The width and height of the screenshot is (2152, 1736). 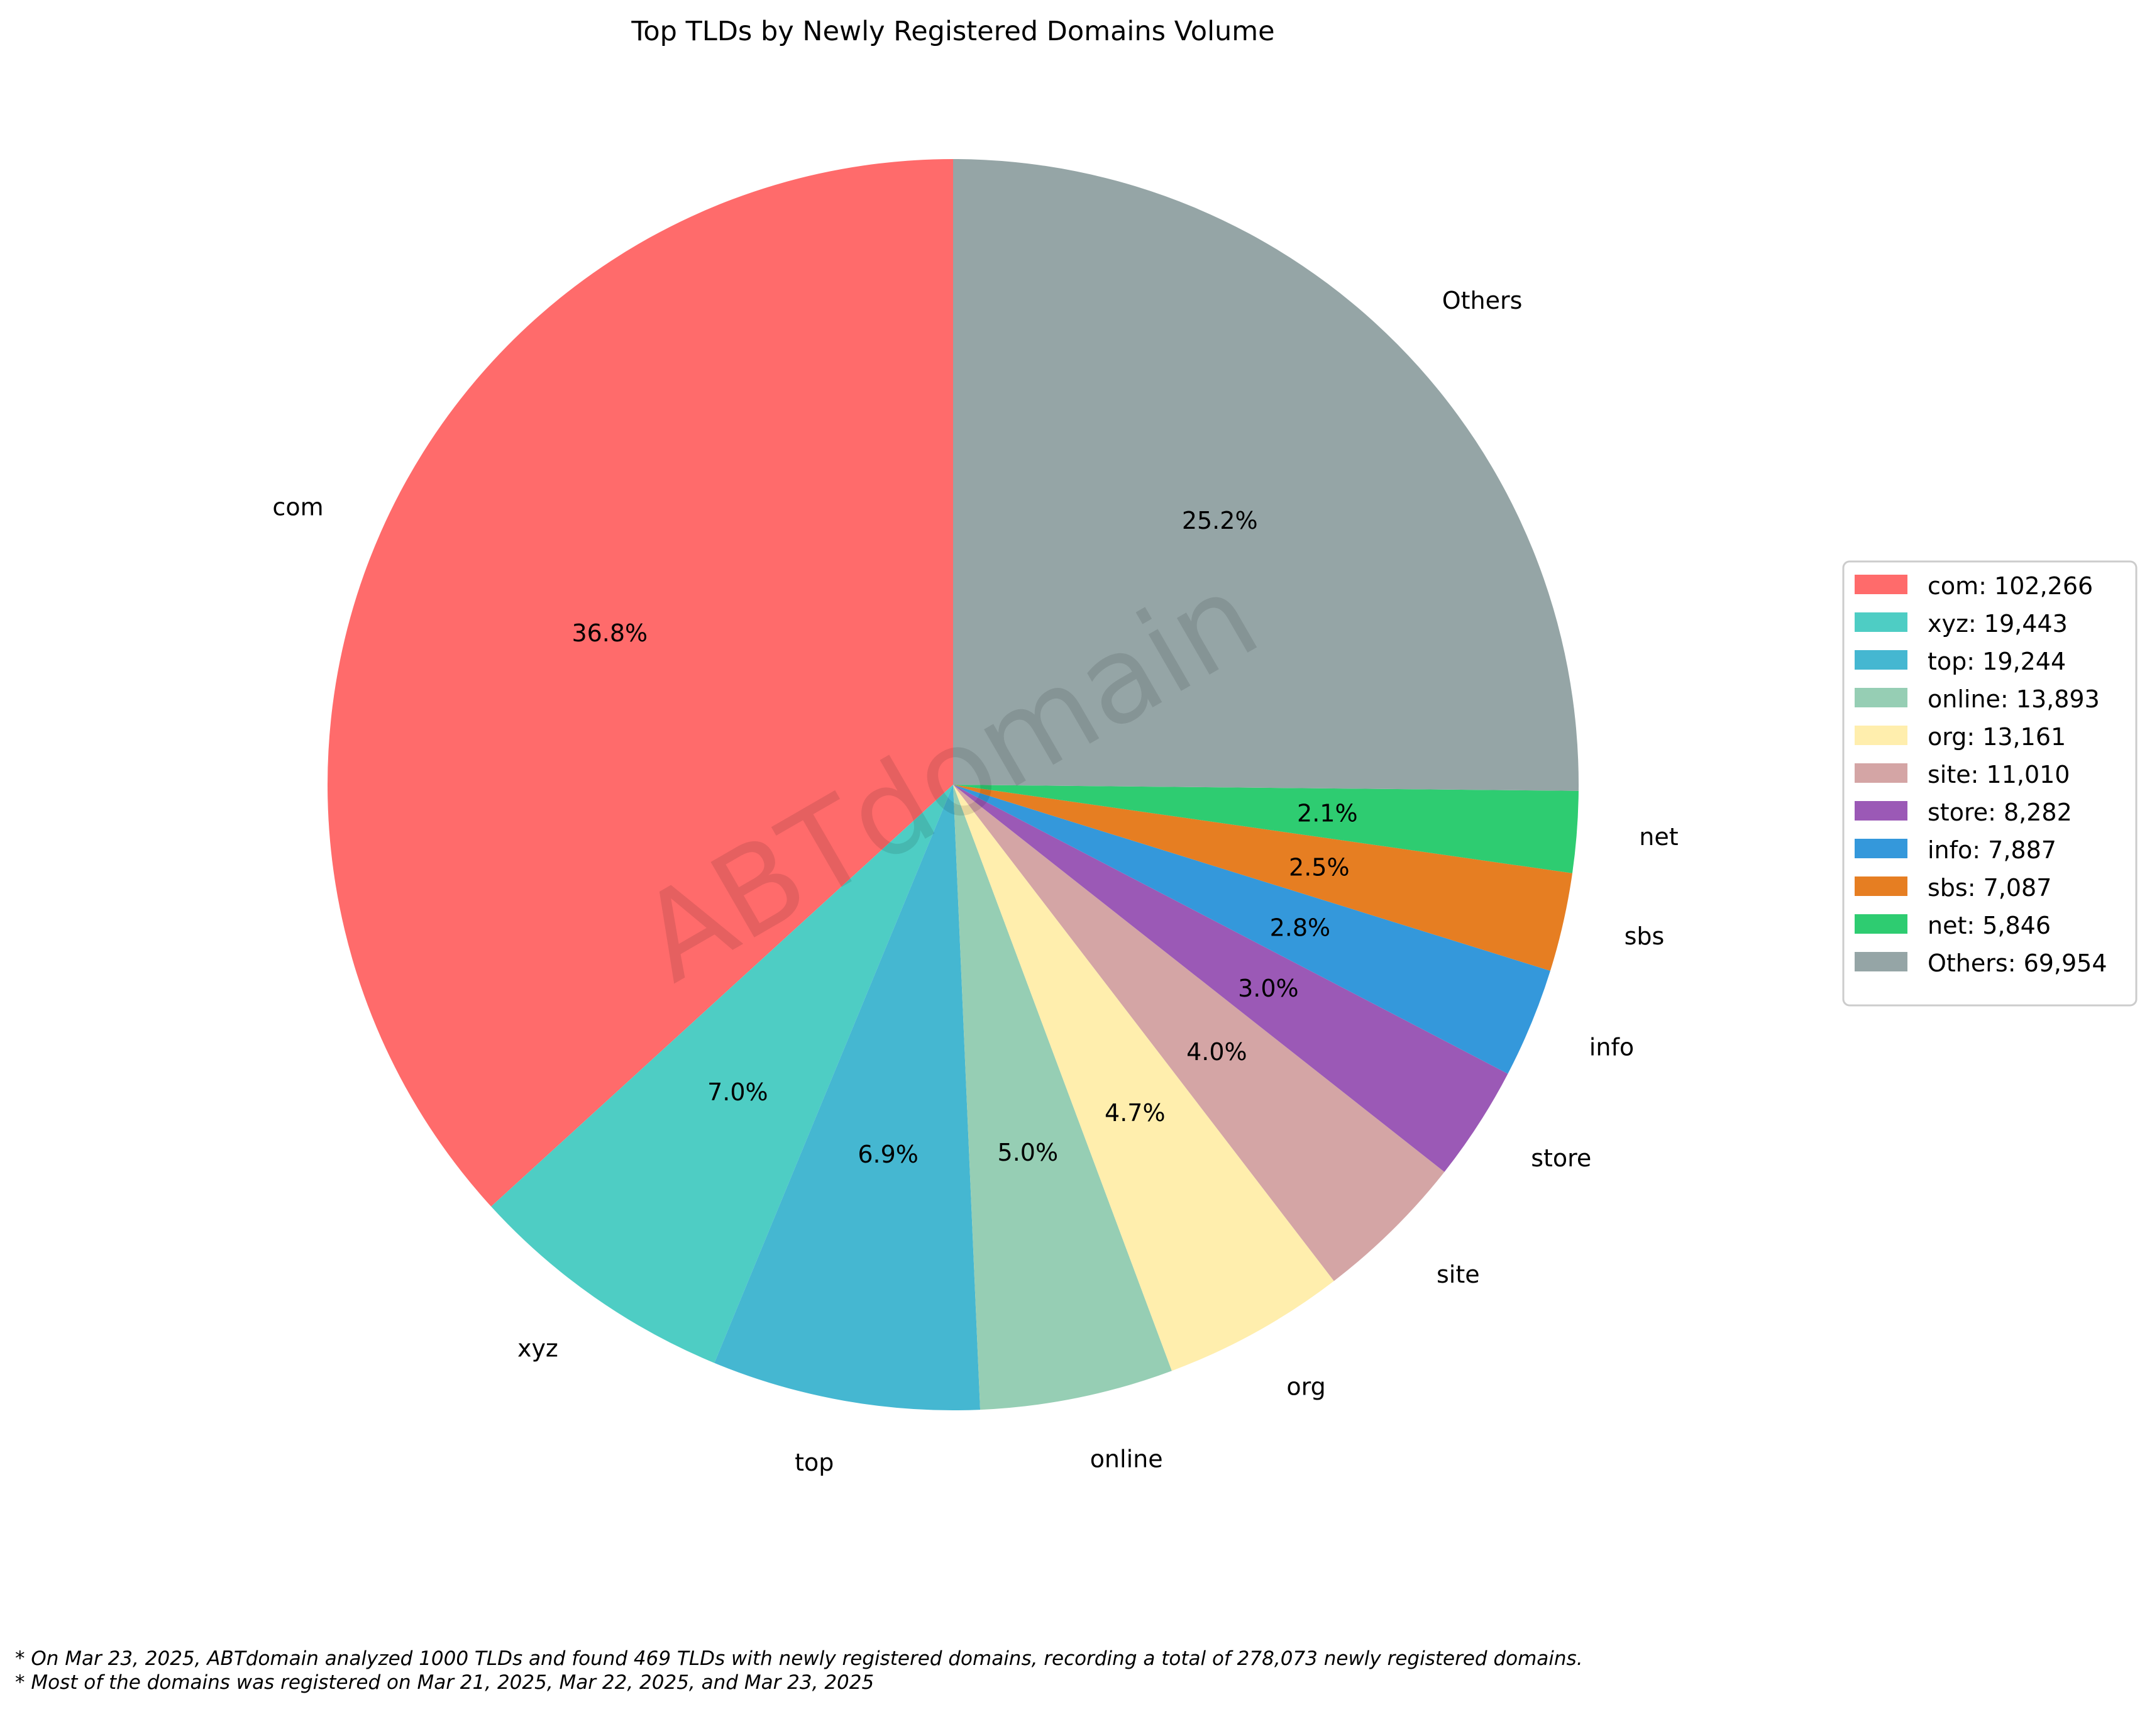 I want to click on pie-slice-site, so click(x=1199, y=1033).